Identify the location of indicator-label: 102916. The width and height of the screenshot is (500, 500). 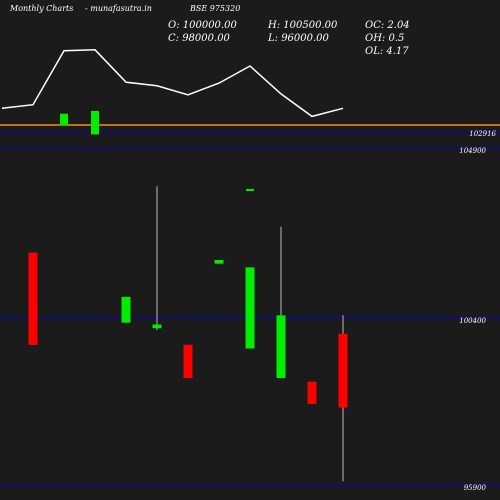
(482, 134).